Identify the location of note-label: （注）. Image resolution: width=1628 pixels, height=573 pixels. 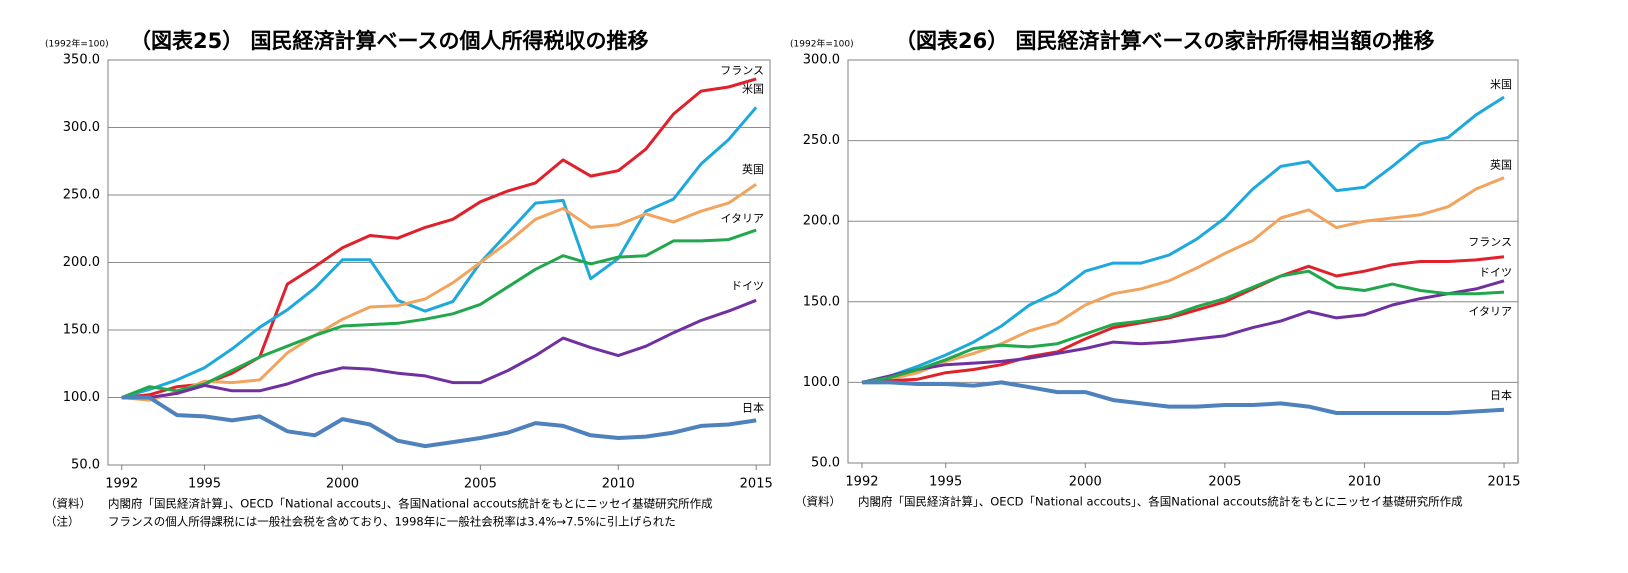
(62, 522).